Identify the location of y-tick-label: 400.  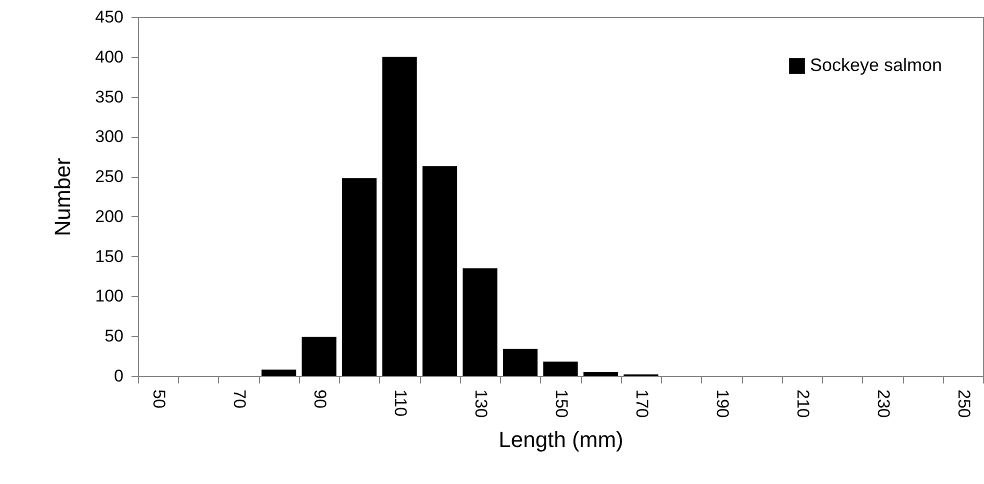
(109, 56).